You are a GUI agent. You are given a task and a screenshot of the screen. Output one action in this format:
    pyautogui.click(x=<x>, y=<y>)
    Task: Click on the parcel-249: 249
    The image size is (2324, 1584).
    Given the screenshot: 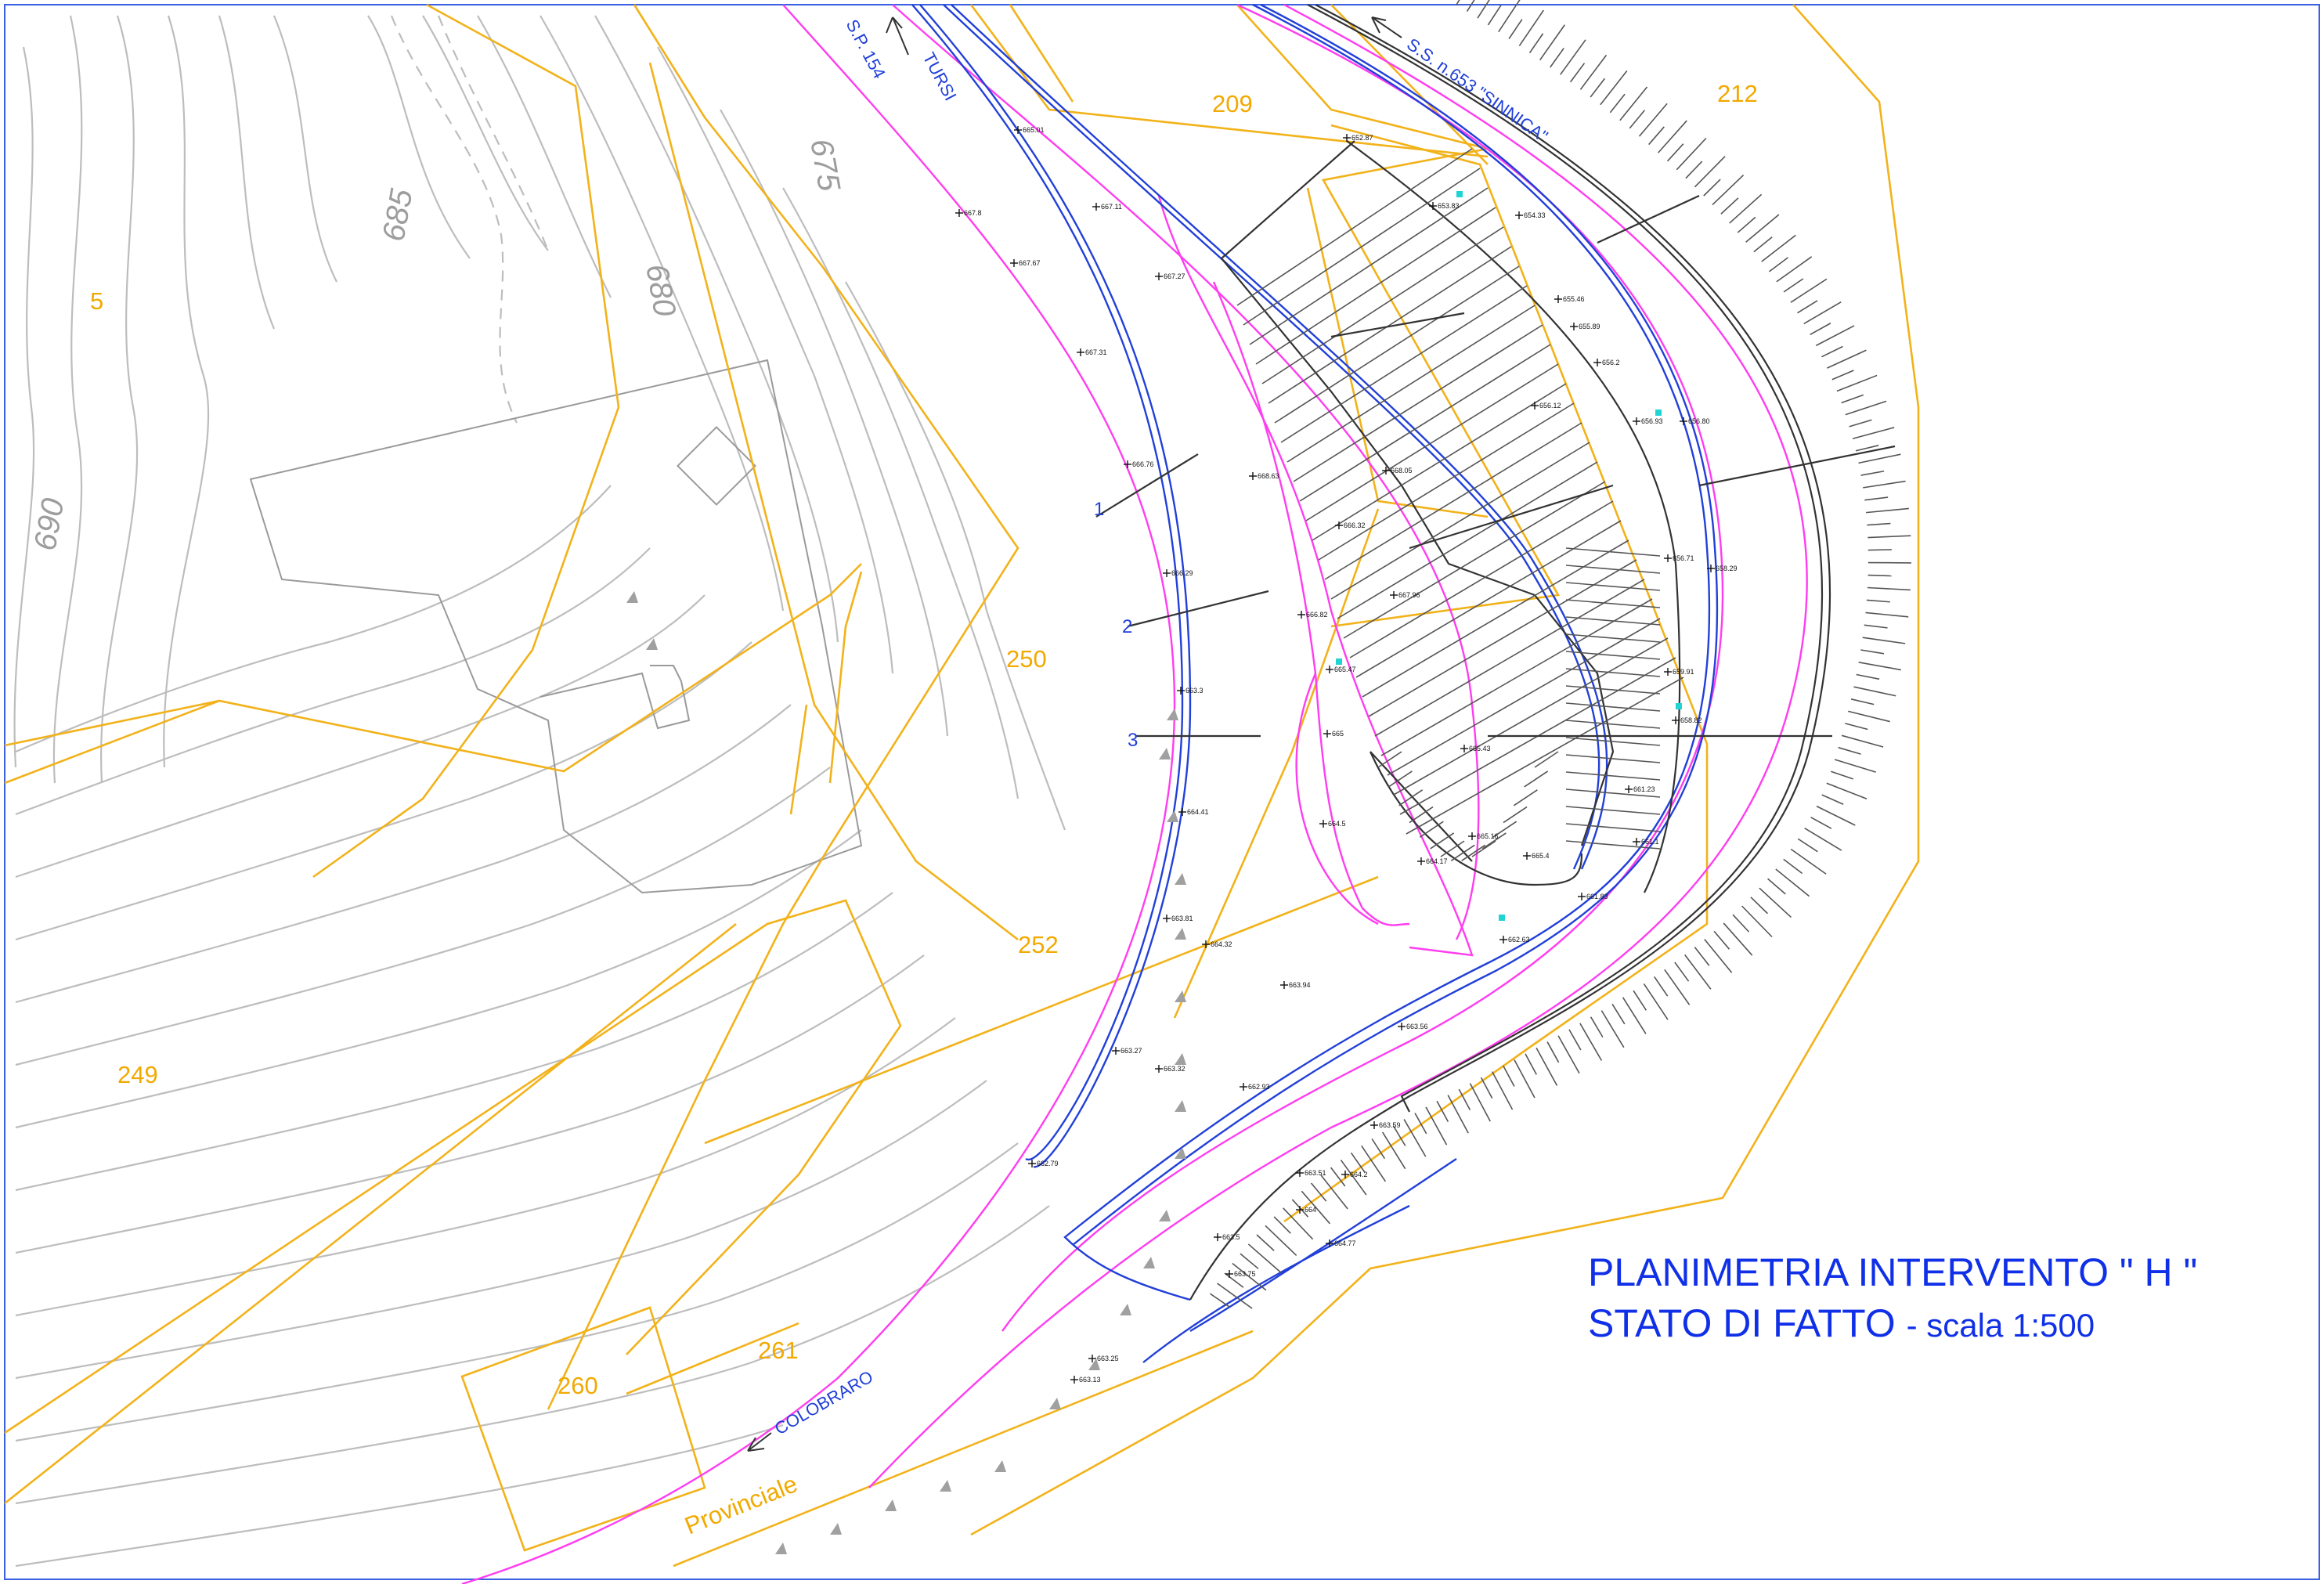 What is the action you would take?
    pyautogui.click(x=137, y=1074)
    